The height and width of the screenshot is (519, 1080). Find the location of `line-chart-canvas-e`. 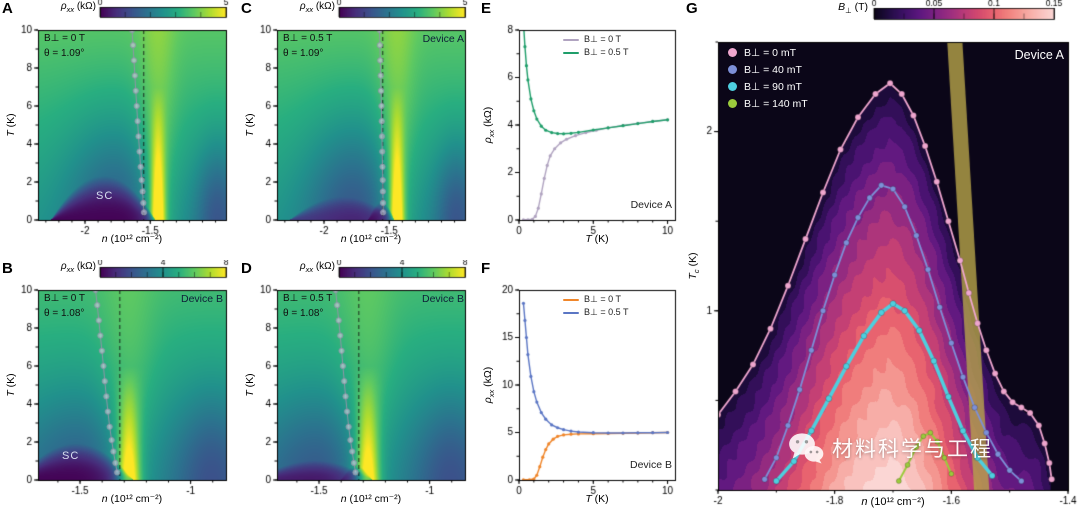

line-chart-canvas-e is located at coordinates (581, 129).